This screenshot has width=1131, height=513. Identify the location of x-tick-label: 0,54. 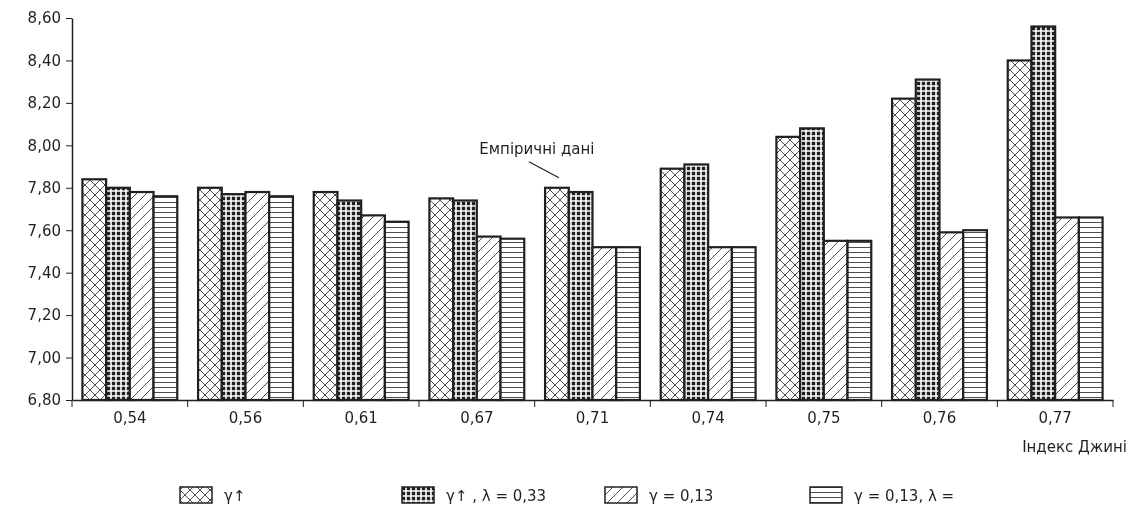
(130, 417).